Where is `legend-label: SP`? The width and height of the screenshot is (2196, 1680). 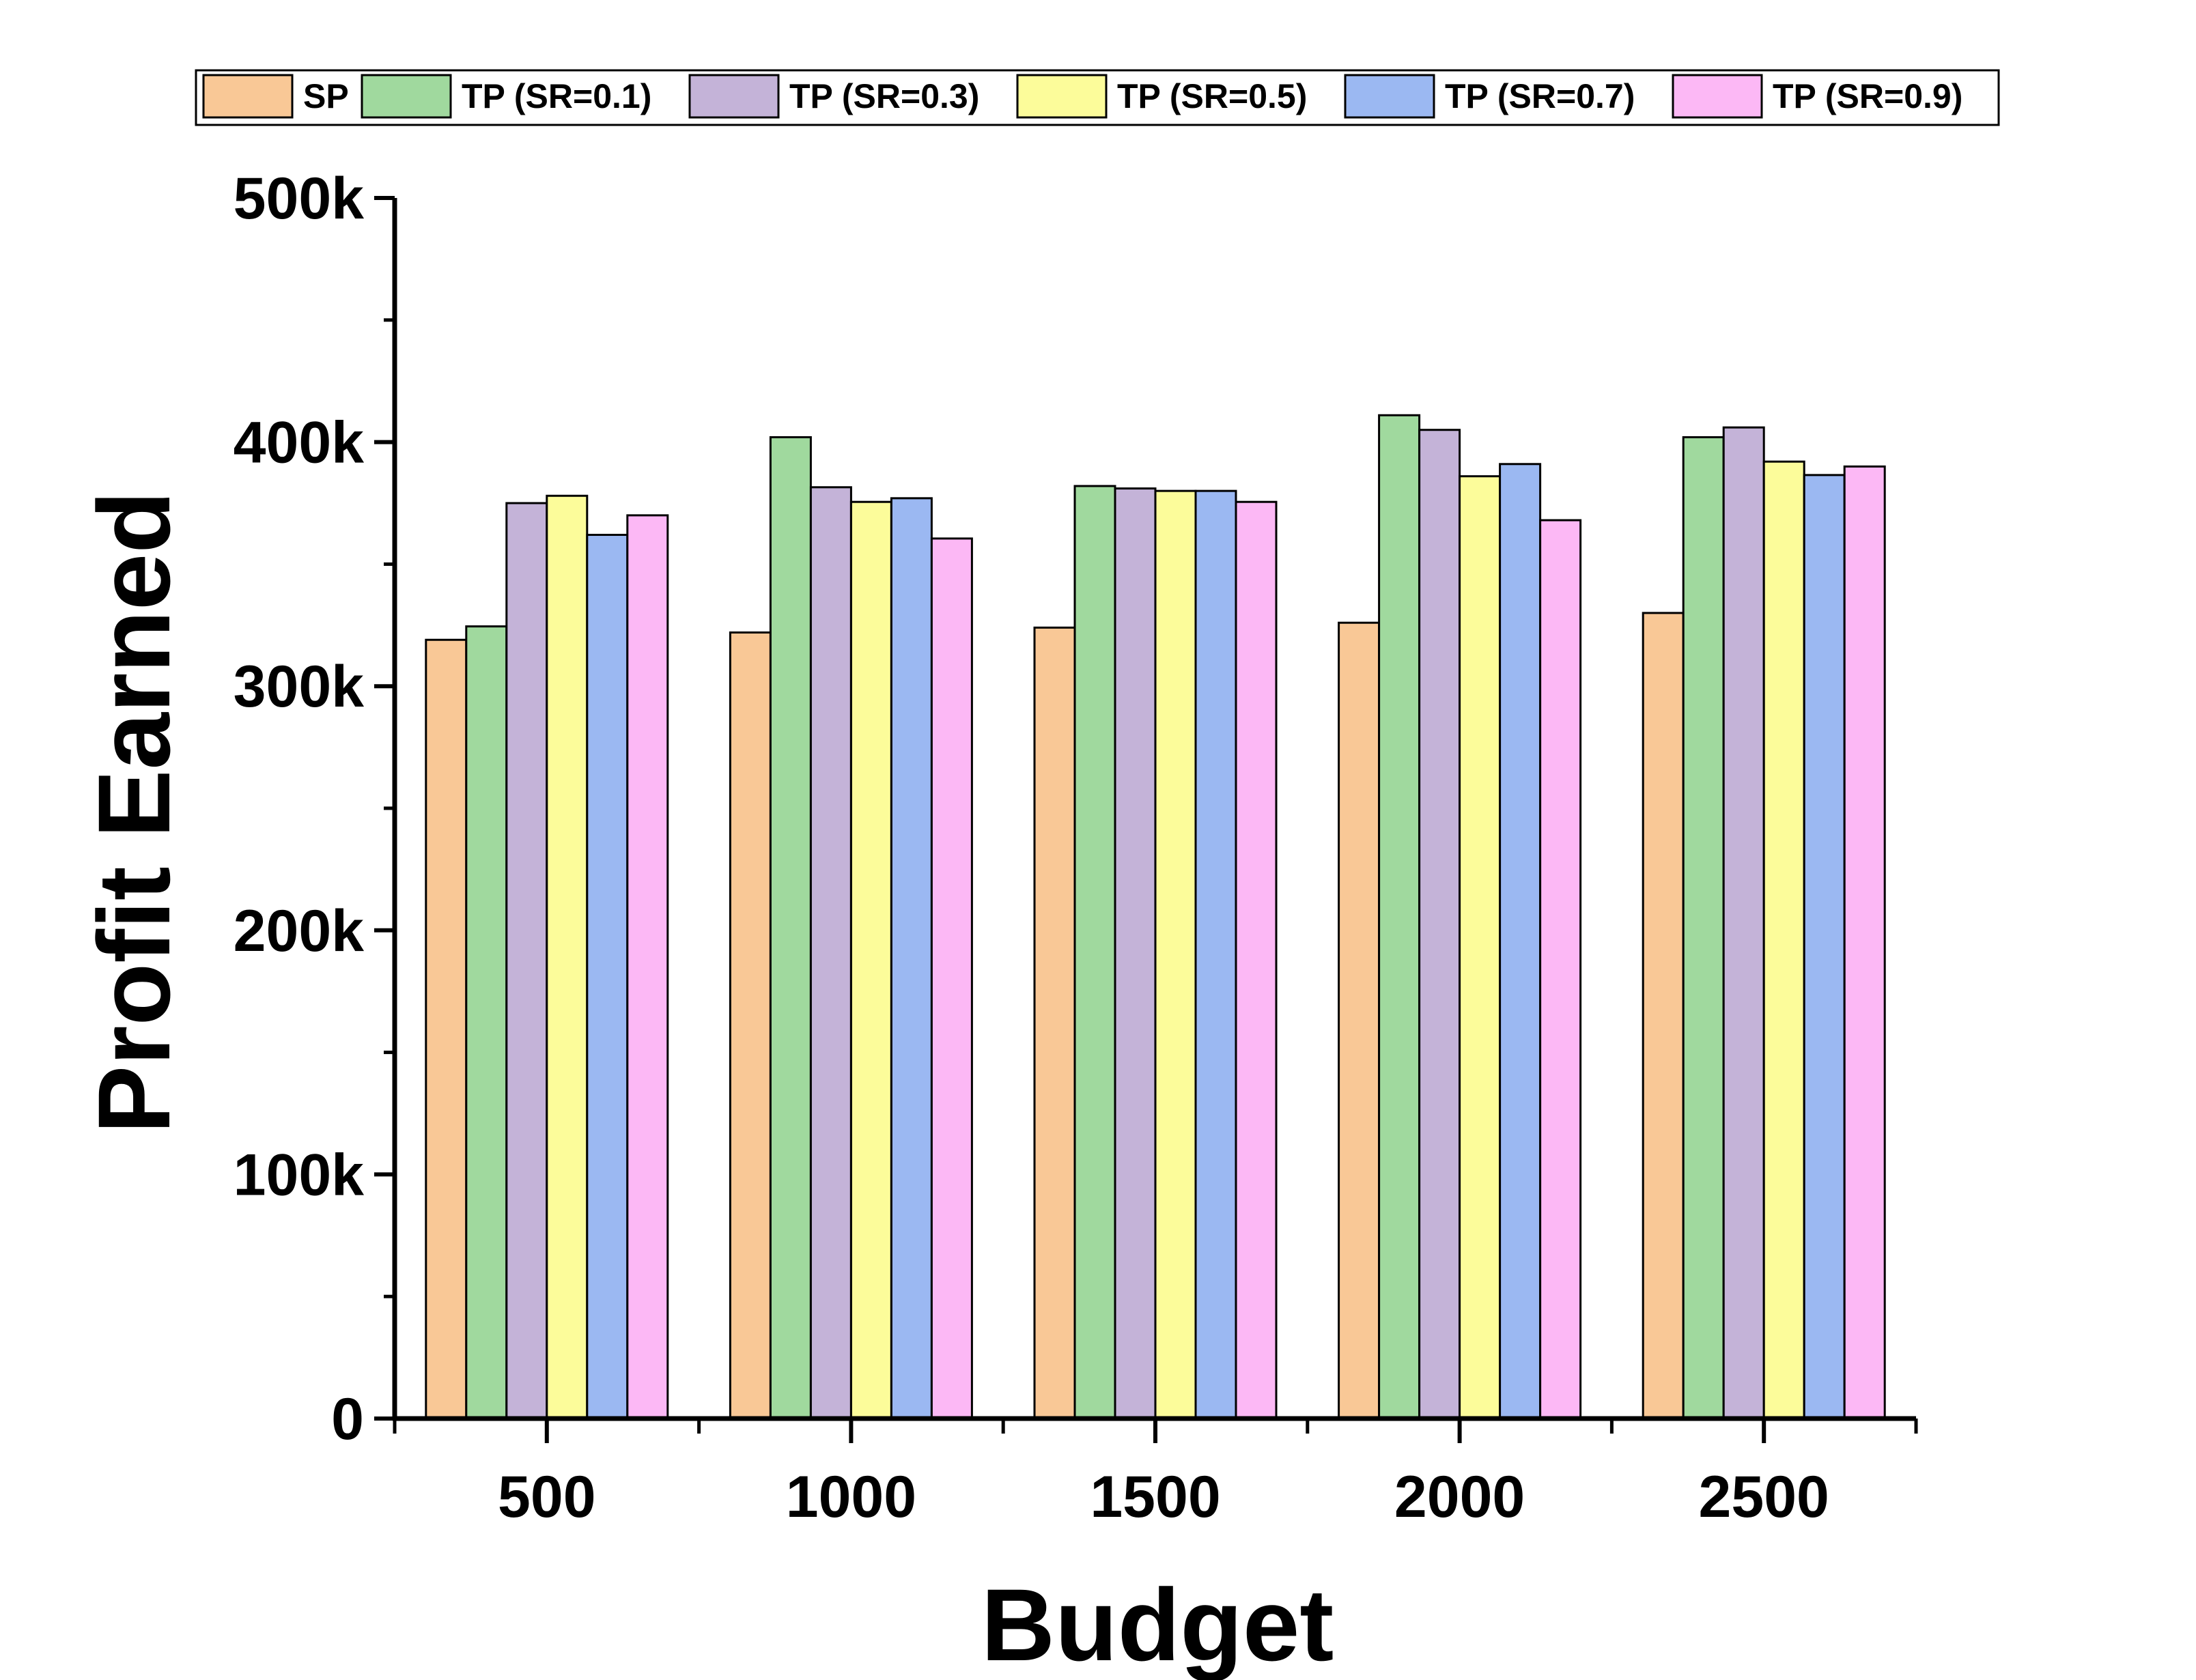
legend-label: SP is located at coordinates (326, 96).